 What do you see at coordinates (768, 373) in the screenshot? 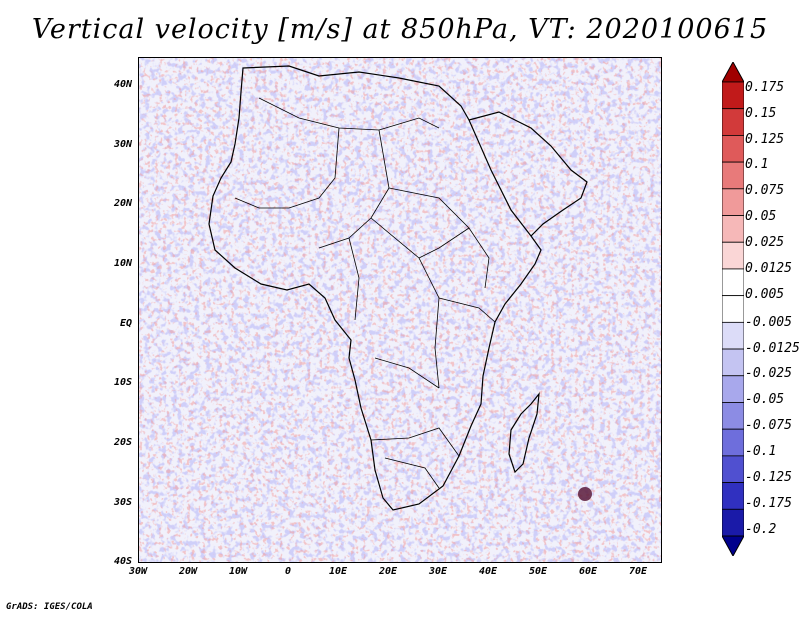
I see `colorbar-label: -0.025` at bounding box center [768, 373].